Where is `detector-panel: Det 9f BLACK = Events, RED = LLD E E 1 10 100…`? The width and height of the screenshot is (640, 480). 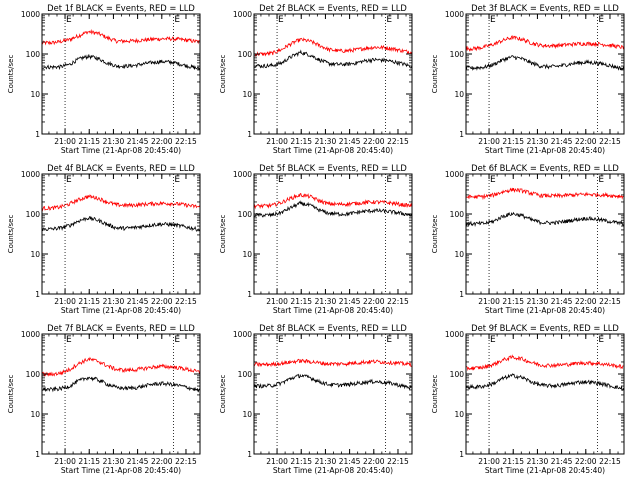
detector-panel: Det 9f BLACK = Events, RED = LLD E E 1 10 100… is located at coordinates (528, 399).